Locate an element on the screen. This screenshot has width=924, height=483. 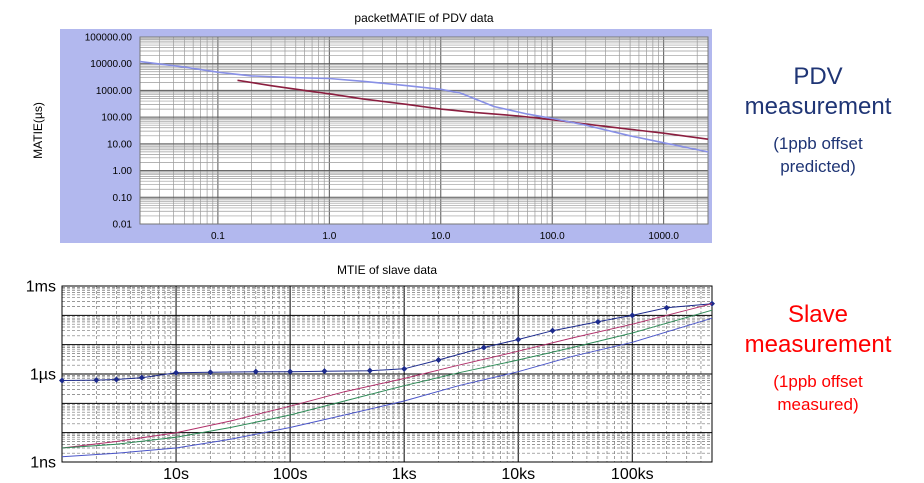
chart-1-y-tick-label: 1ns is located at coordinates (43, 463).